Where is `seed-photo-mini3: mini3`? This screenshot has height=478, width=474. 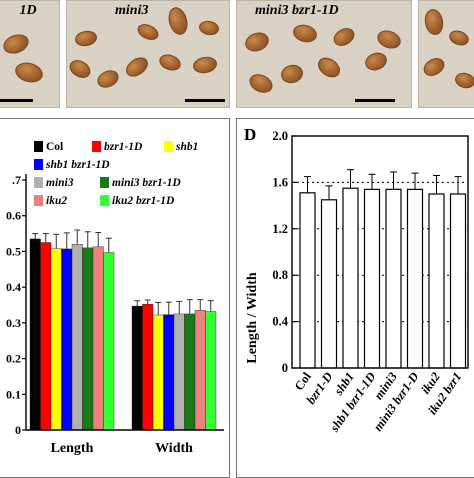 seed-photo-mini3: mini3 is located at coordinates (148, 54).